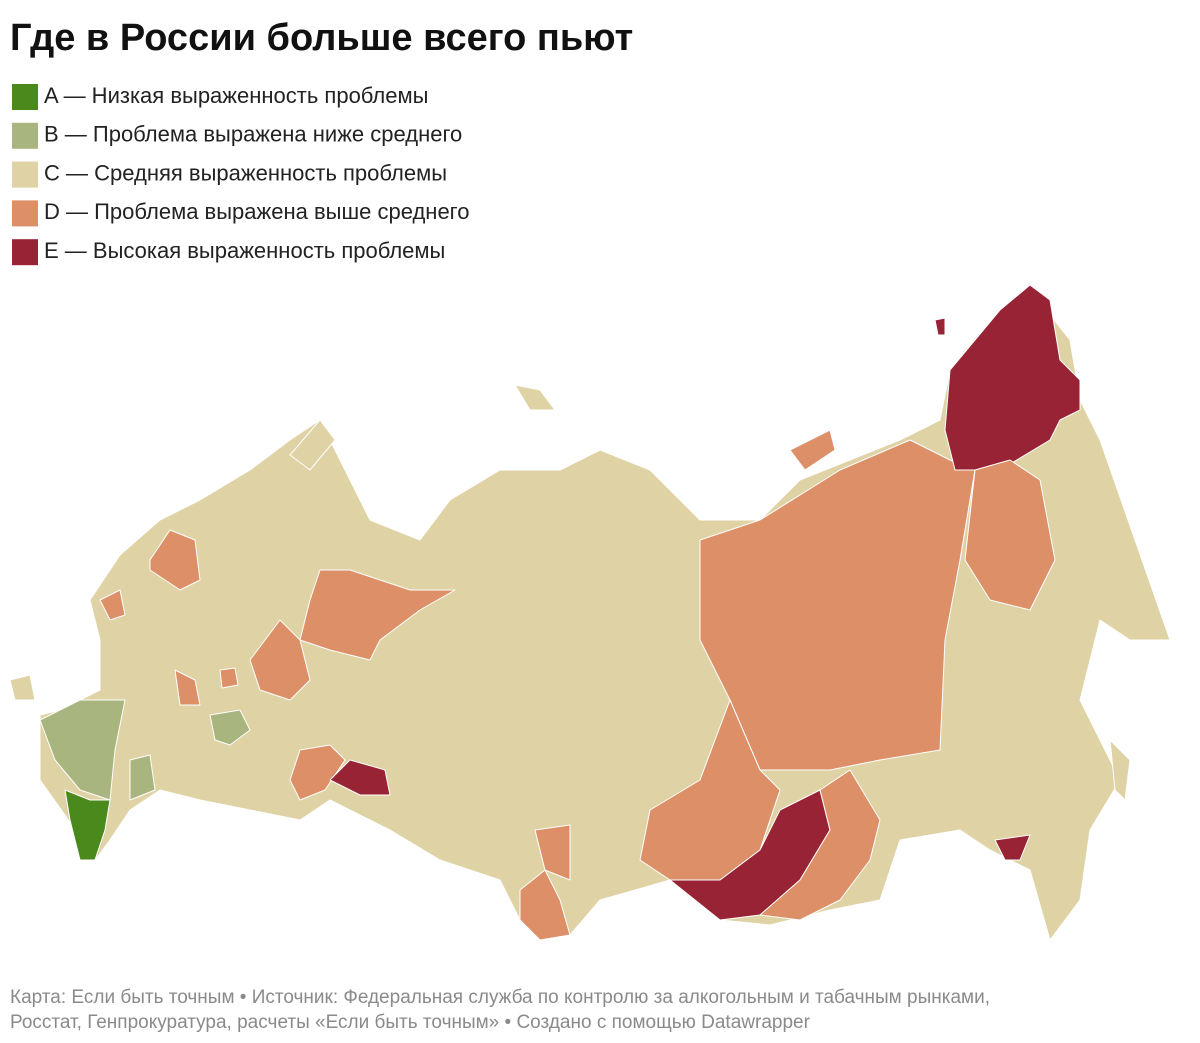  I want to click on legend-label: E — Высокая выраженность проблемы, so click(244, 250).